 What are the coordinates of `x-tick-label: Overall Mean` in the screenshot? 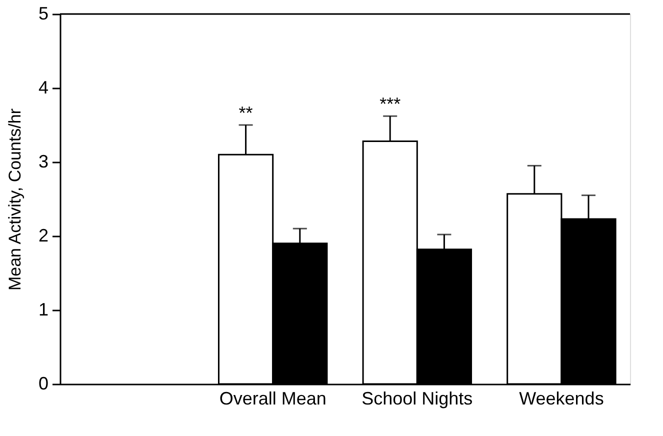 It's located at (272, 398).